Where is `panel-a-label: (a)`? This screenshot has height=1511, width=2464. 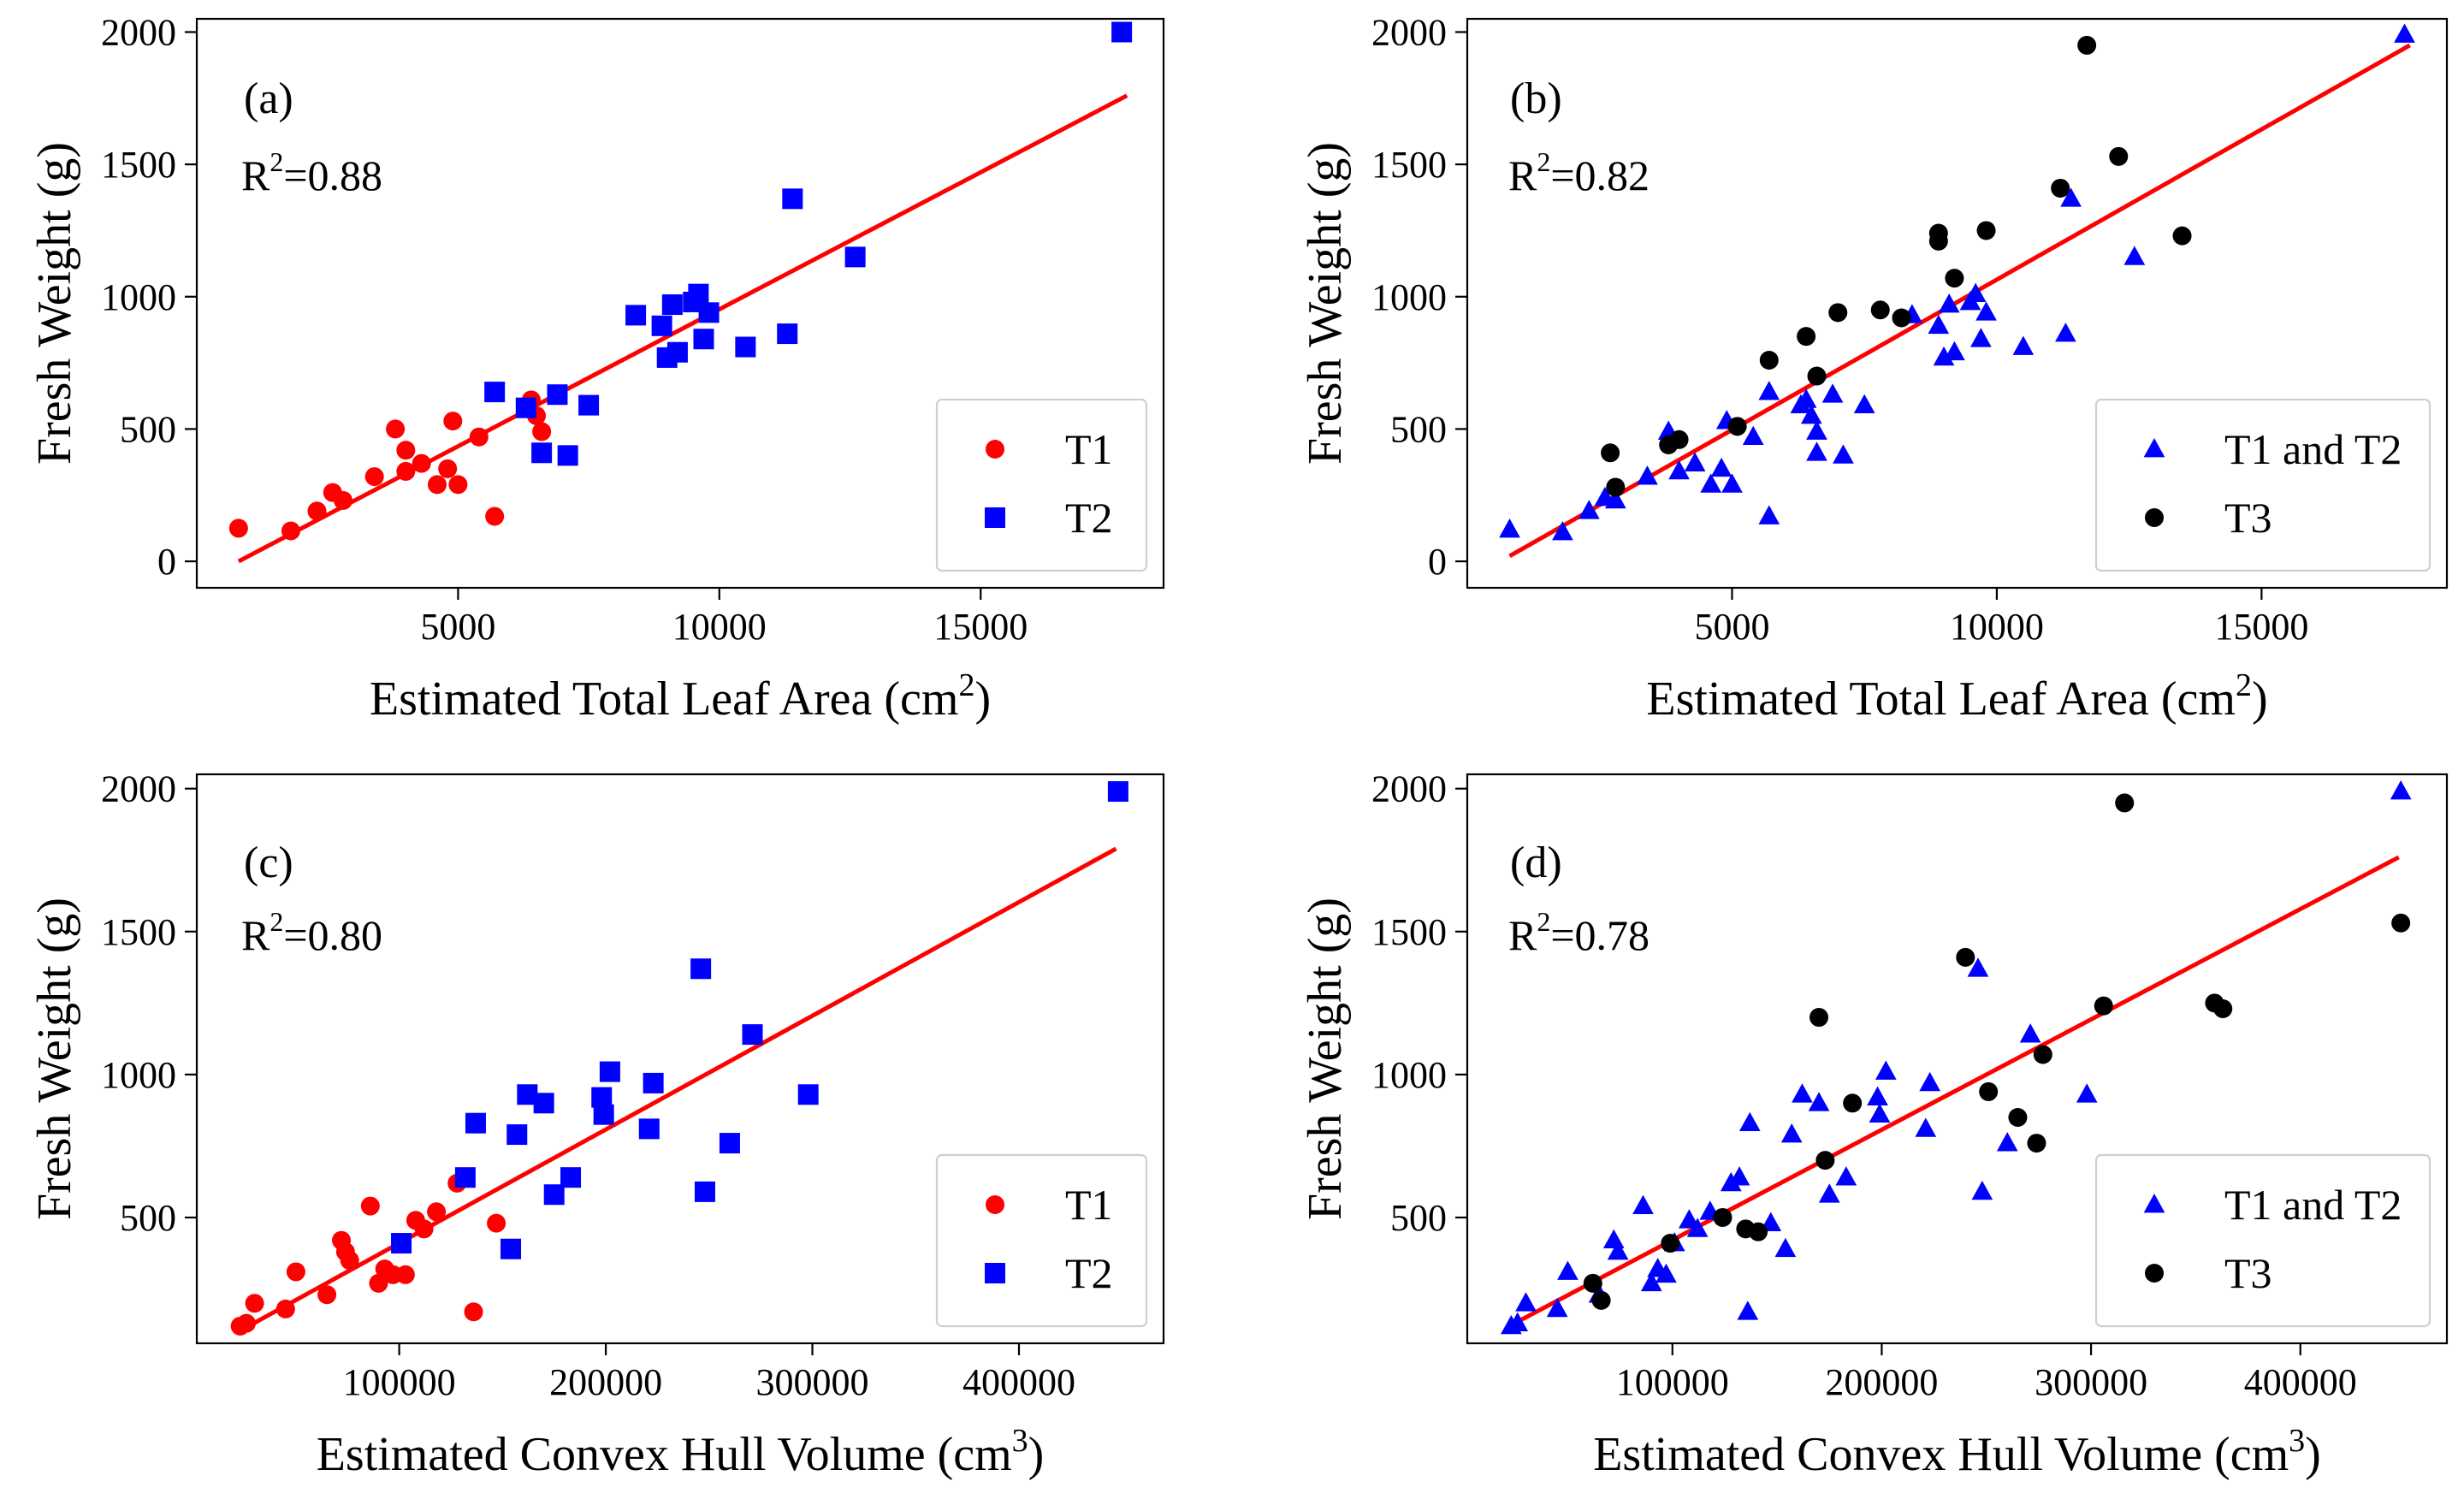 panel-a-label: (a) is located at coordinates (268, 99).